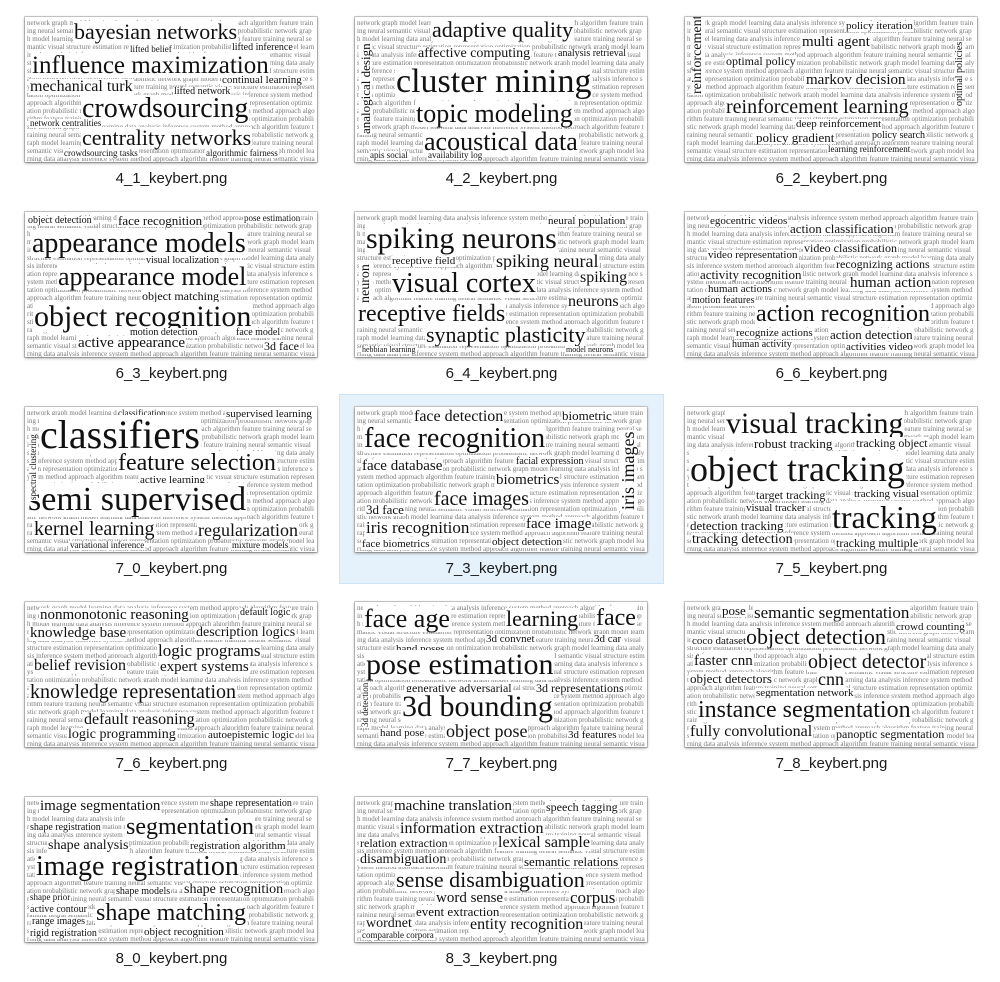 The width and height of the screenshot is (1000, 982). Describe the element at coordinates (281, 346) in the screenshot. I see `wordcloud-term: 3d face` at that location.